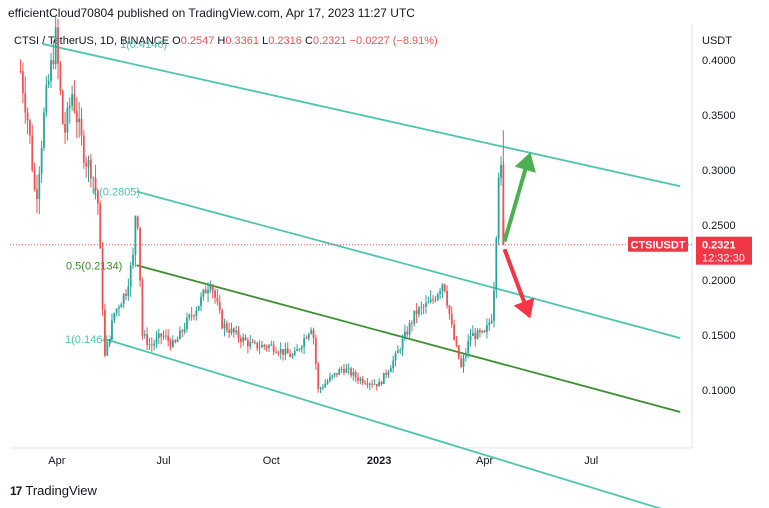 The height and width of the screenshot is (508, 769). I want to click on tradingview-brand: TradingView, so click(61, 490).